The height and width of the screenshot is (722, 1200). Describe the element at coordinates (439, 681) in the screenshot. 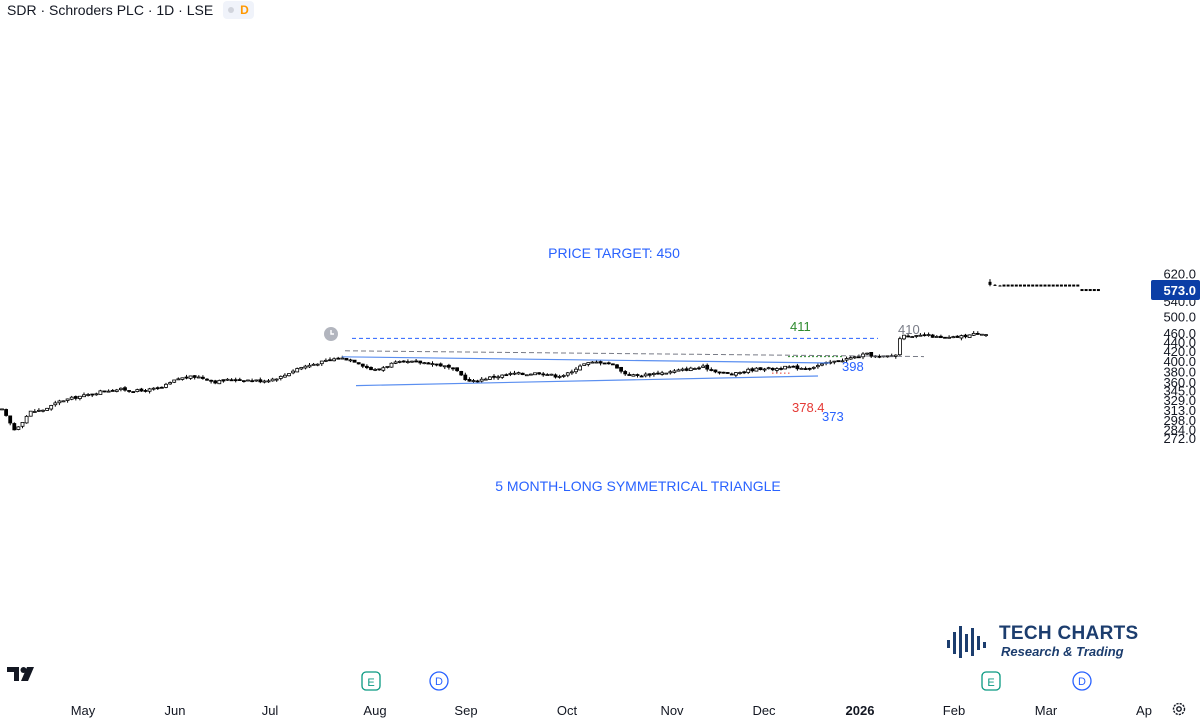

I see `dividend-marker` at that location.